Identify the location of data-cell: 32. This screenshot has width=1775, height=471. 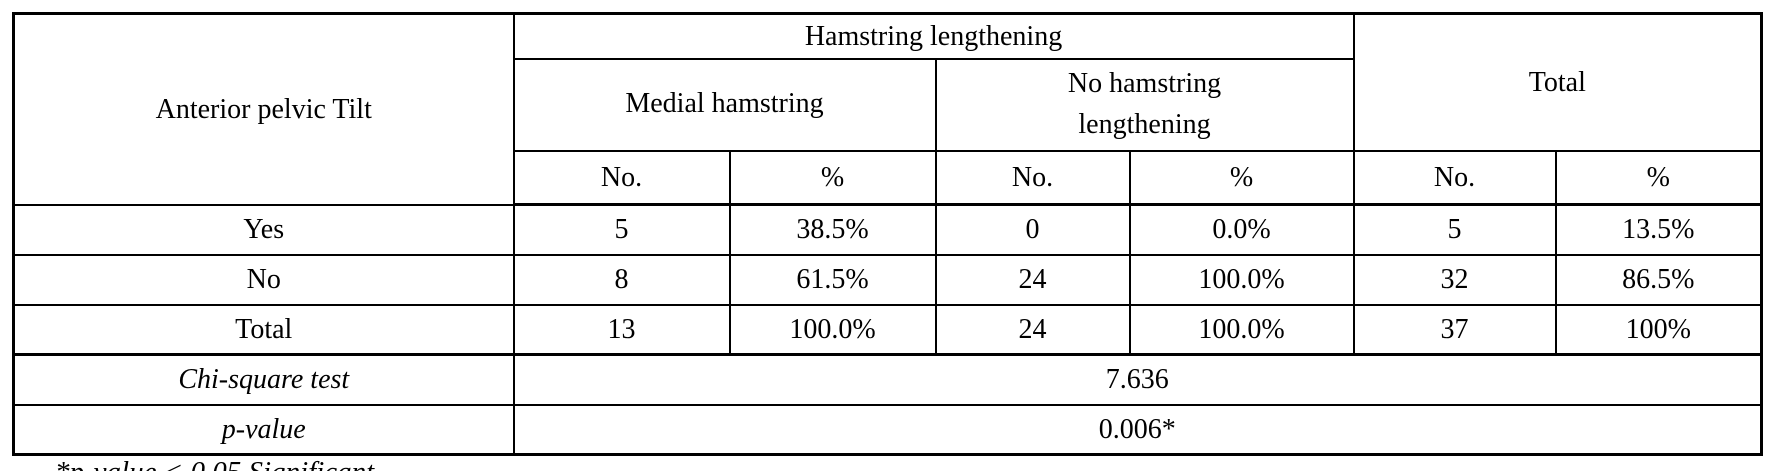
(1454, 279).